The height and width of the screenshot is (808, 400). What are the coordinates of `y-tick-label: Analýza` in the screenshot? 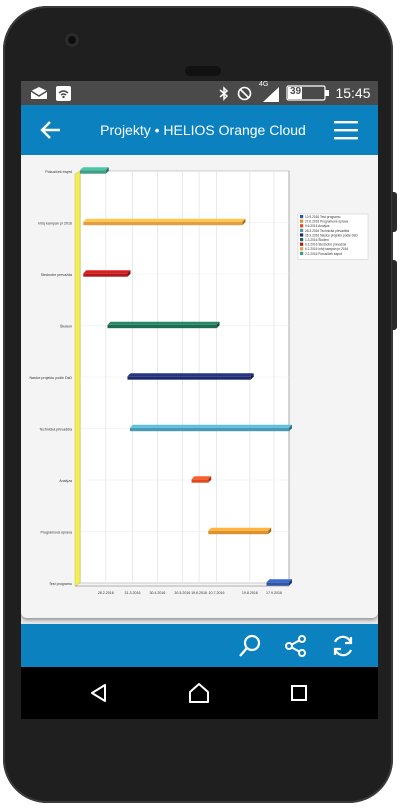 It's located at (65, 481).